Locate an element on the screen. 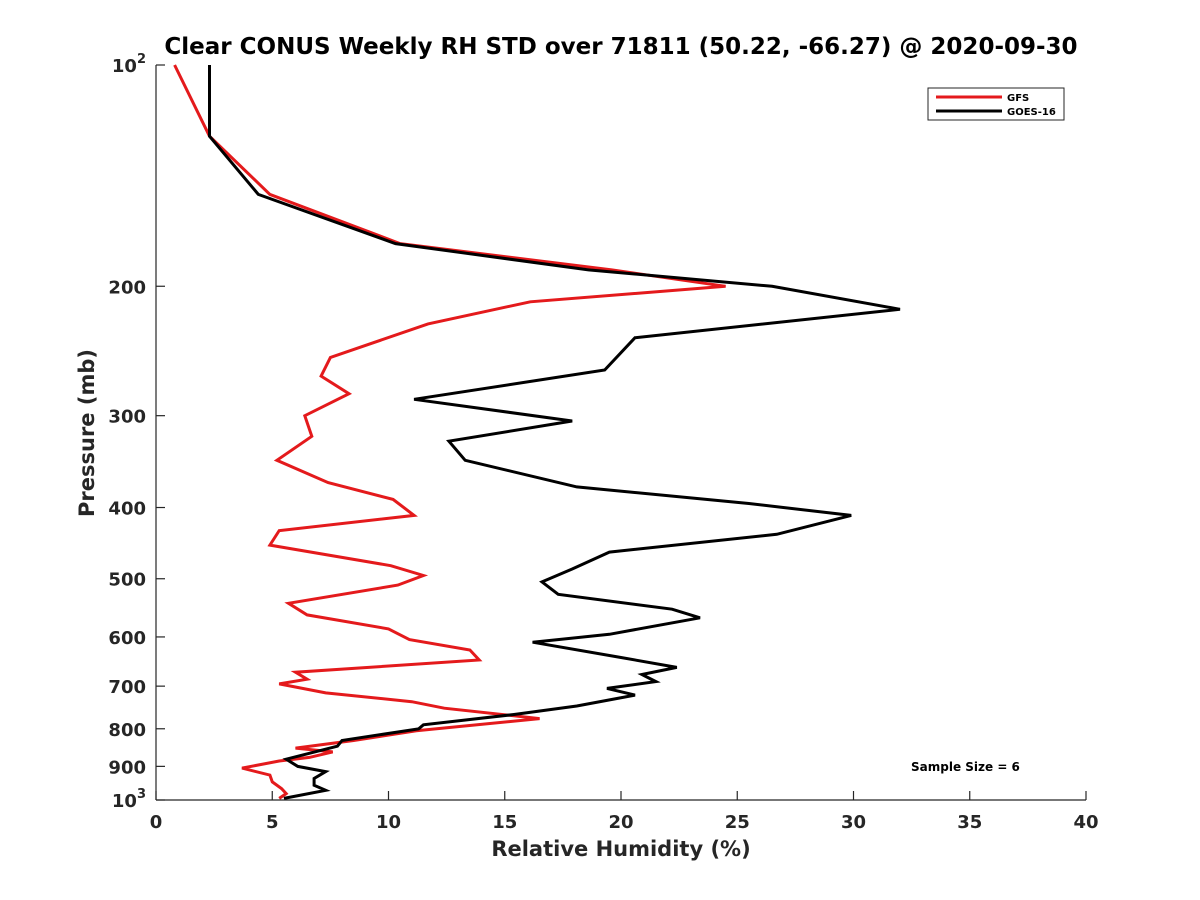  y-tick-label: 200 is located at coordinates (127, 287).